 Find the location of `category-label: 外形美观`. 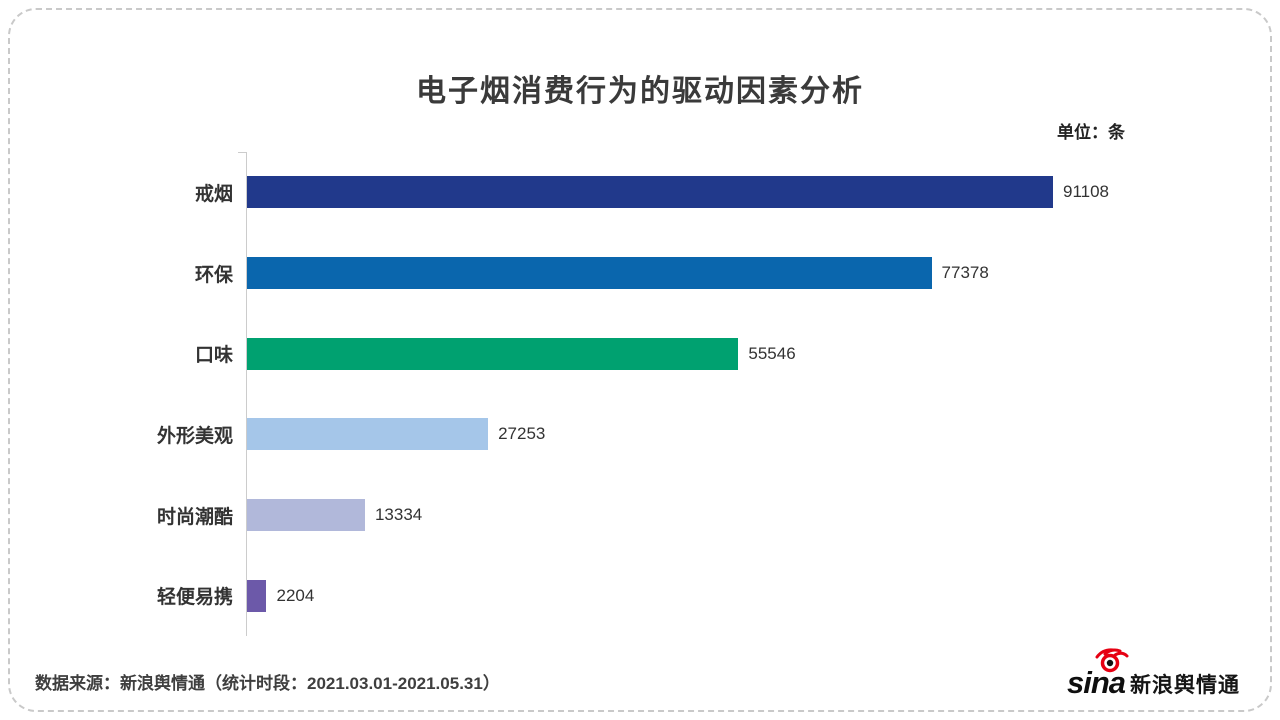

category-label: 外形美观 is located at coordinates (194, 436).